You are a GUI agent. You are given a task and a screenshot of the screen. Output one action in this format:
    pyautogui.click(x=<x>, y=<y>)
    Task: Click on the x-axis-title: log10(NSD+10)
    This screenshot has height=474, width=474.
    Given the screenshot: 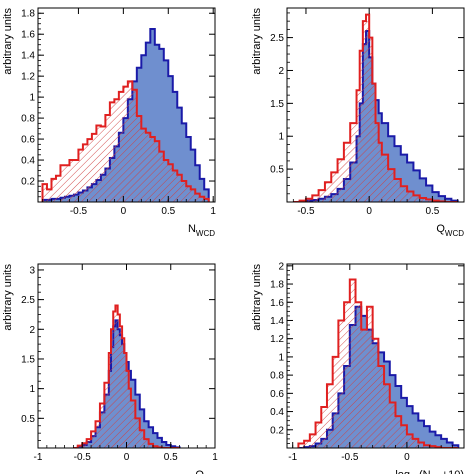 What is the action you would take?
    pyautogui.click(x=429, y=471)
    